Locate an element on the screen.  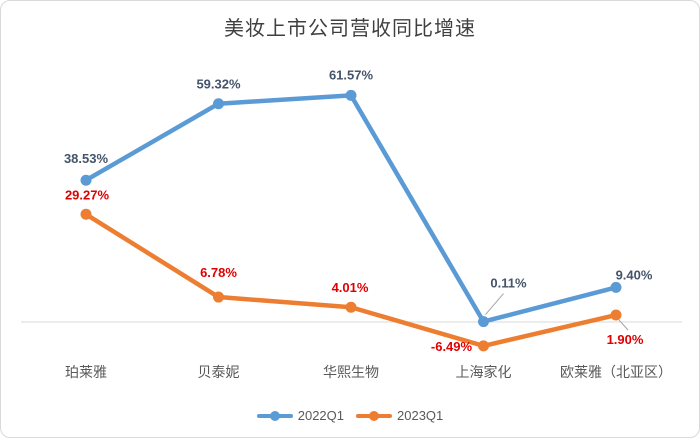
legend-label-2022q1: 2022Q1 is located at coordinates (320, 415).